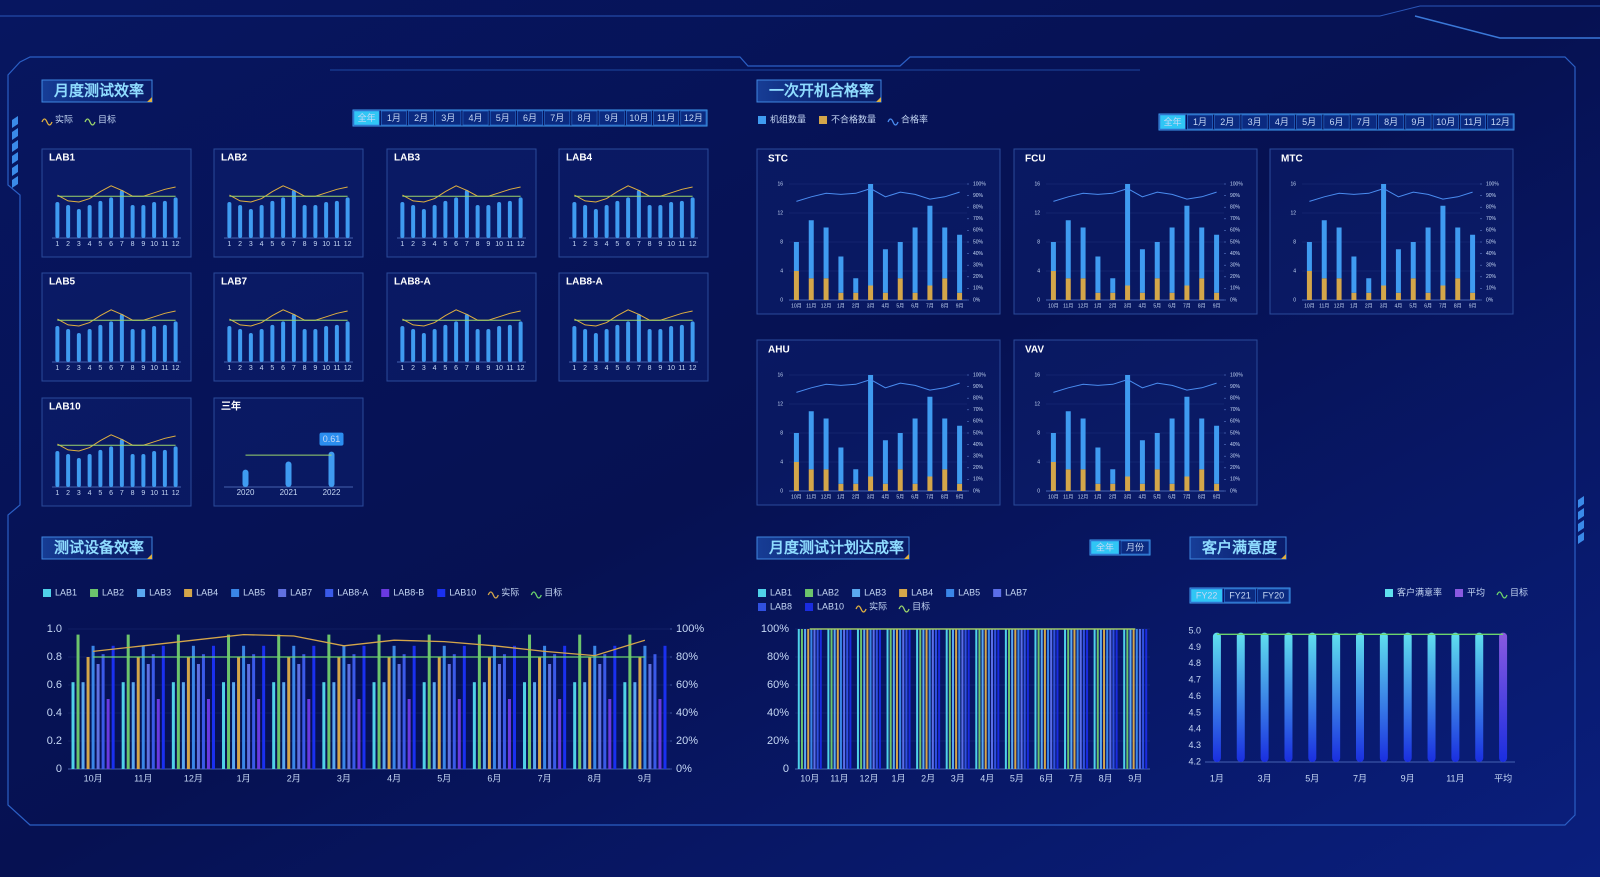  I want to click on filter-button-label: FY22, so click(1207, 595).